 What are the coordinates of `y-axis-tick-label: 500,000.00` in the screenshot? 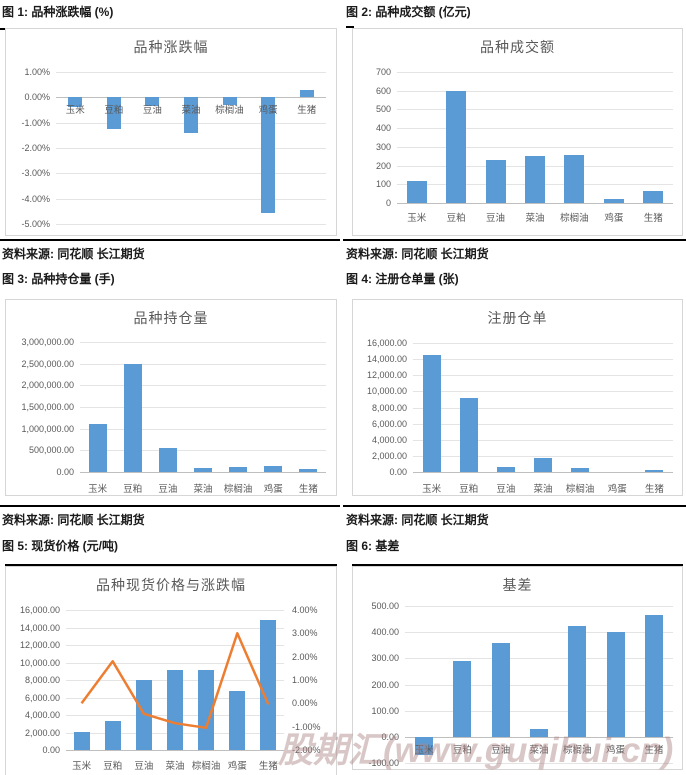 It's located at (51, 450).